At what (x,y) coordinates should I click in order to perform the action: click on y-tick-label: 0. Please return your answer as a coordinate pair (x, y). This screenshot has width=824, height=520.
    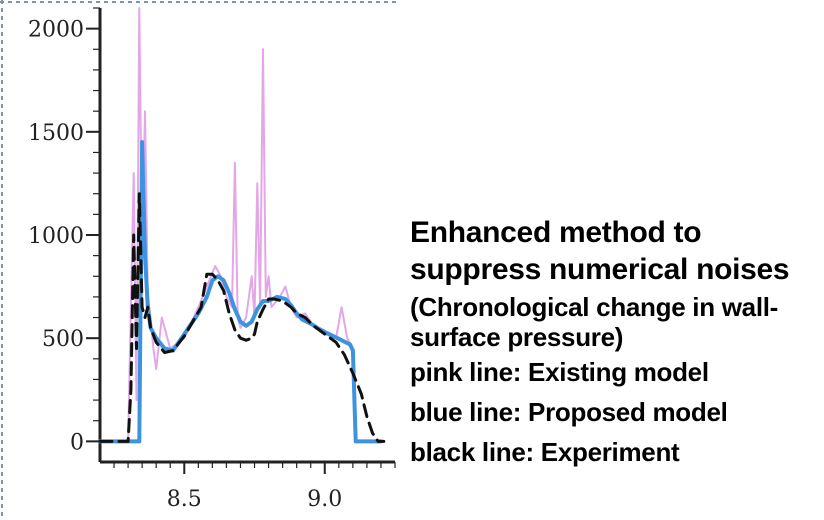
    Looking at the image, I should click on (77, 442).